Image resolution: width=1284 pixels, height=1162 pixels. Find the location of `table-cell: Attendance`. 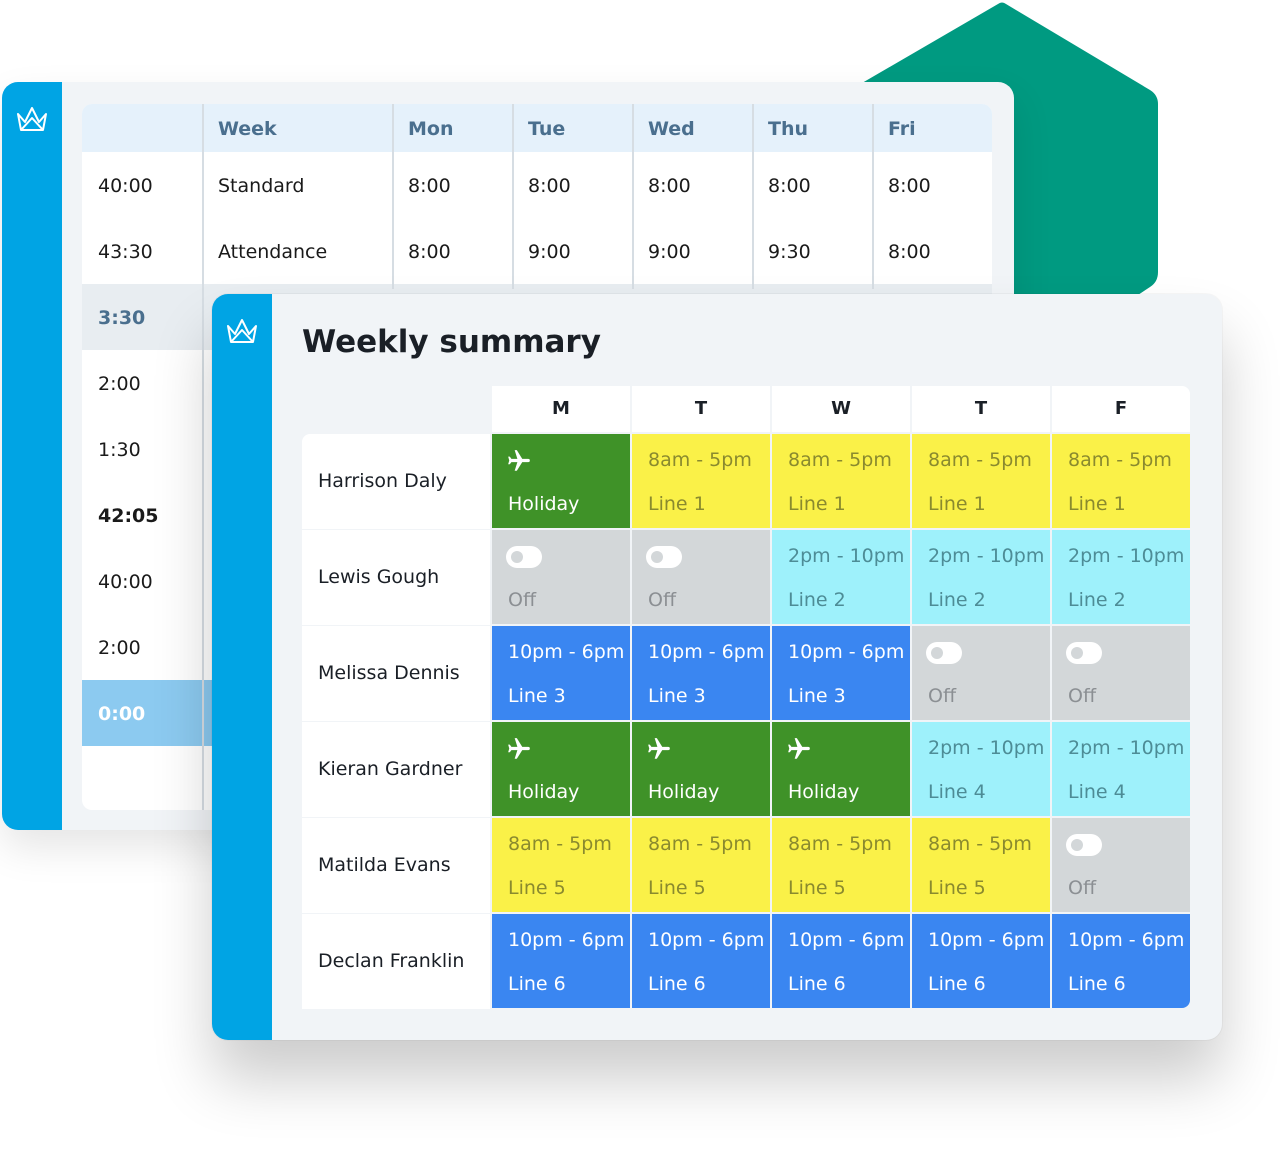

table-cell: Attendance is located at coordinates (273, 252).